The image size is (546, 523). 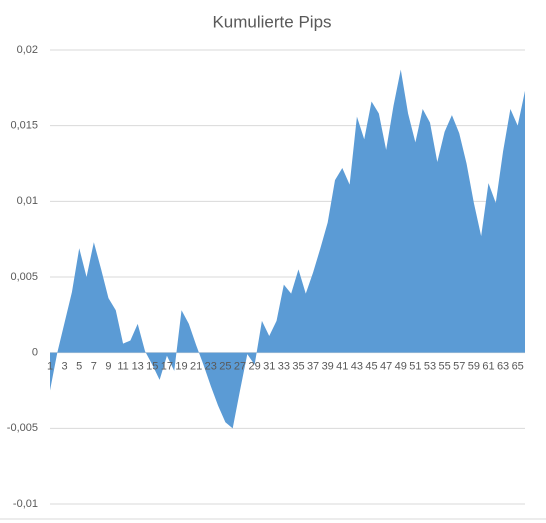 What do you see at coordinates (108, 367) in the screenshot?
I see `x-tick-label: 9` at bounding box center [108, 367].